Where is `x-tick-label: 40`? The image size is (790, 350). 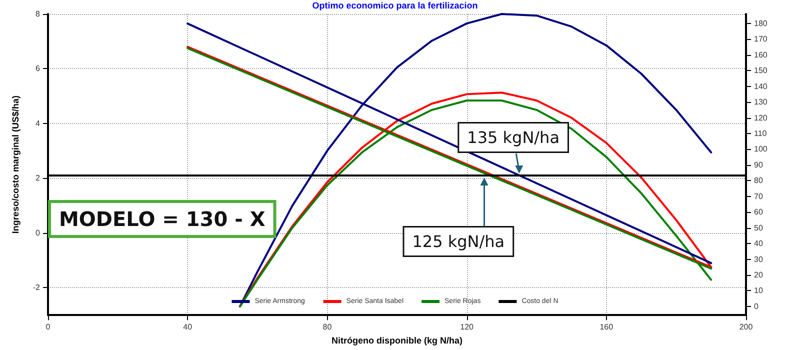 x-tick-label: 40 is located at coordinates (188, 327).